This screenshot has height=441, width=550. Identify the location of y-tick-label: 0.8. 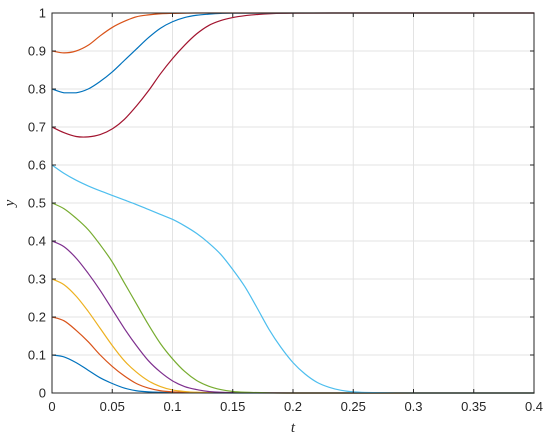
(37, 89).